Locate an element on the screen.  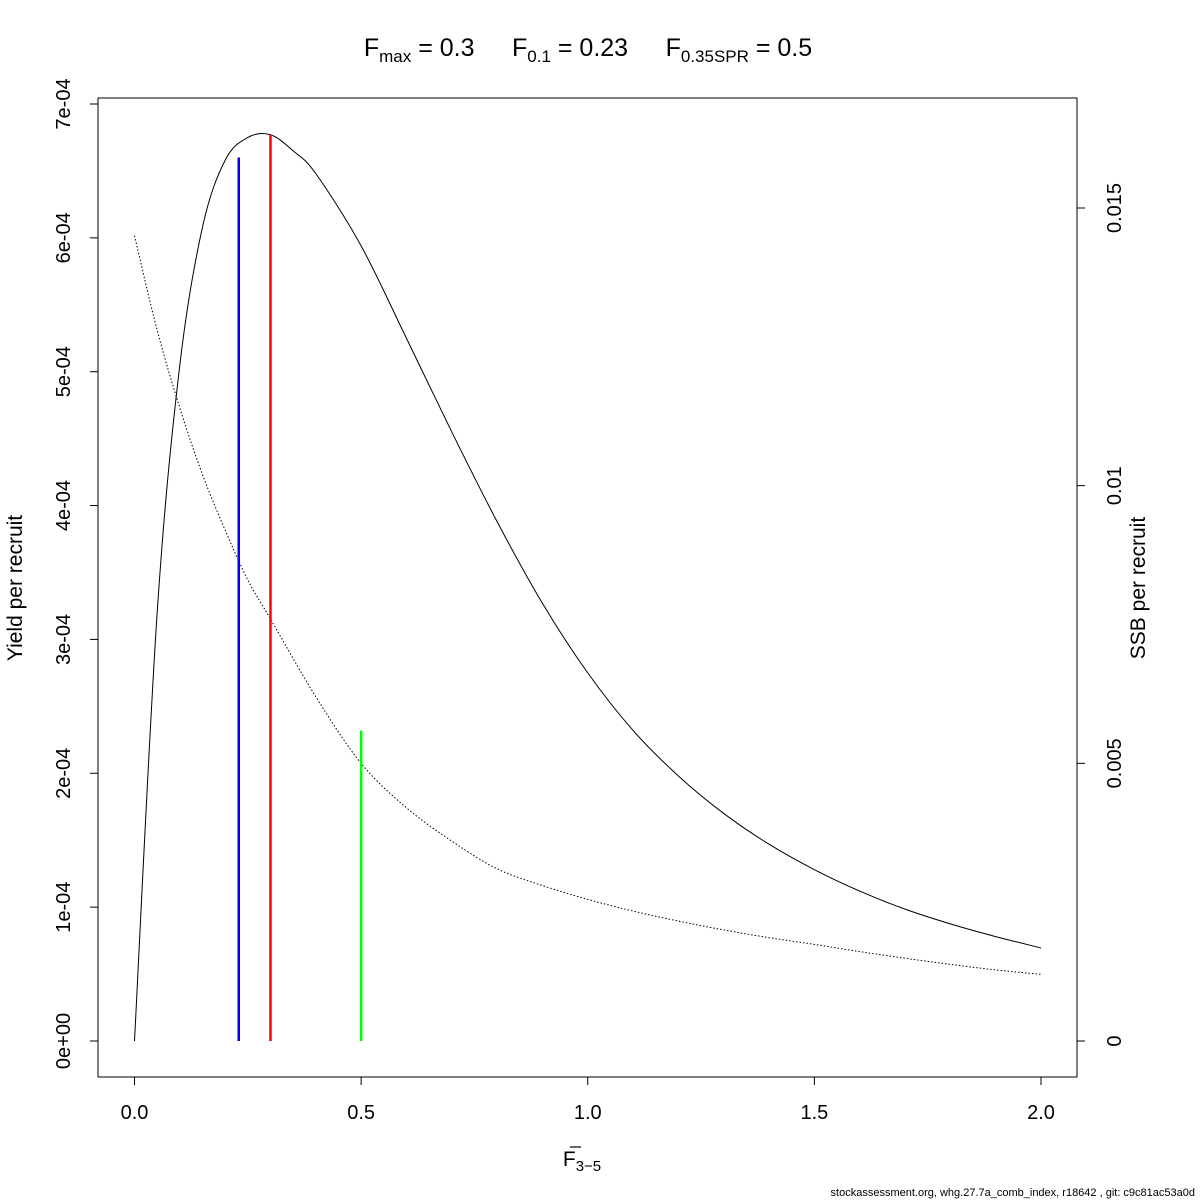
x-tick-label: 2.0 is located at coordinates (1041, 1113).